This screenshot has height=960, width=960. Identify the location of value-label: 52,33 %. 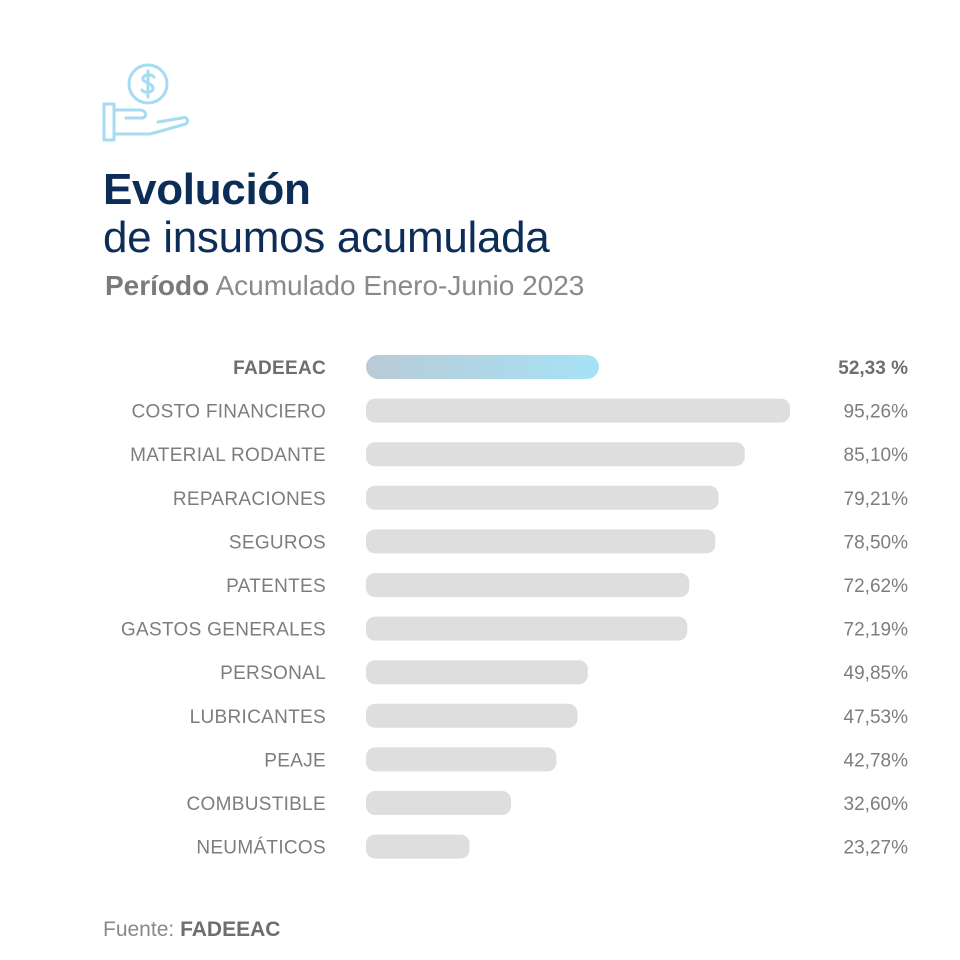
(873, 368).